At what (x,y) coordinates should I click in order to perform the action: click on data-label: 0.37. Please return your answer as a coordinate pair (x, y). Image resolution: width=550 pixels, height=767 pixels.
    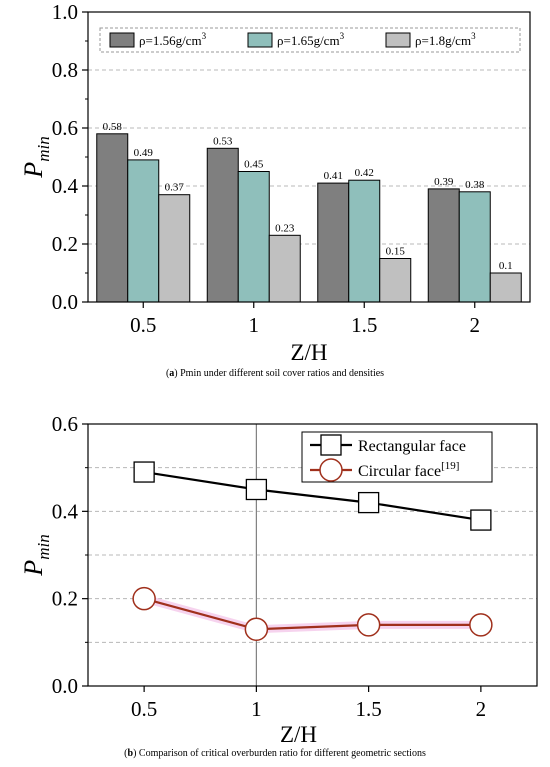
    Looking at the image, I should click on (175, 188).